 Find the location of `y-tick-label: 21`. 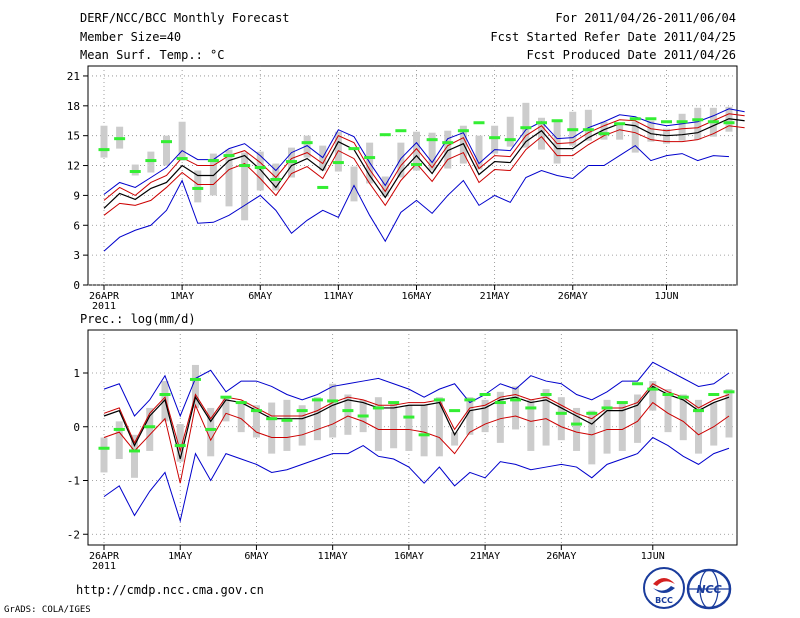

y-tick-label: 21 is located at coordinates (73, 76).